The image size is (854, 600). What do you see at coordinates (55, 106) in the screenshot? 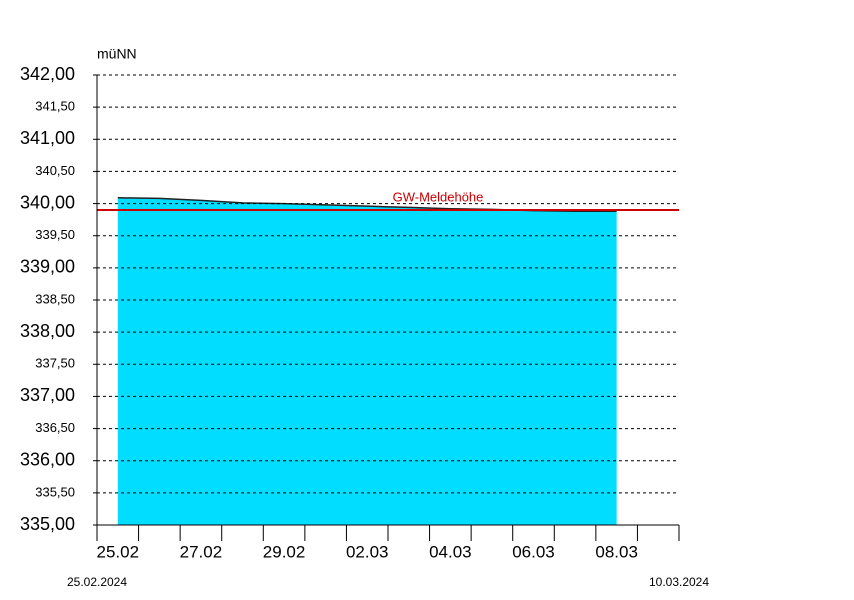
I see `y-tick-label: 341,50` at bounding box center [55, 106].